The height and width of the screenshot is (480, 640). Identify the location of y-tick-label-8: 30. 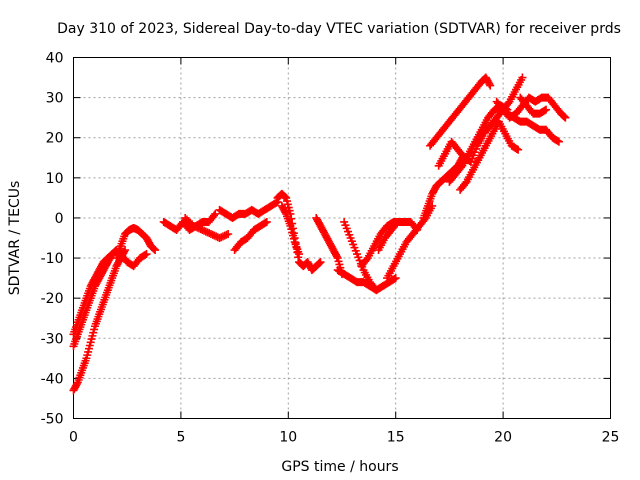
(55, 99).